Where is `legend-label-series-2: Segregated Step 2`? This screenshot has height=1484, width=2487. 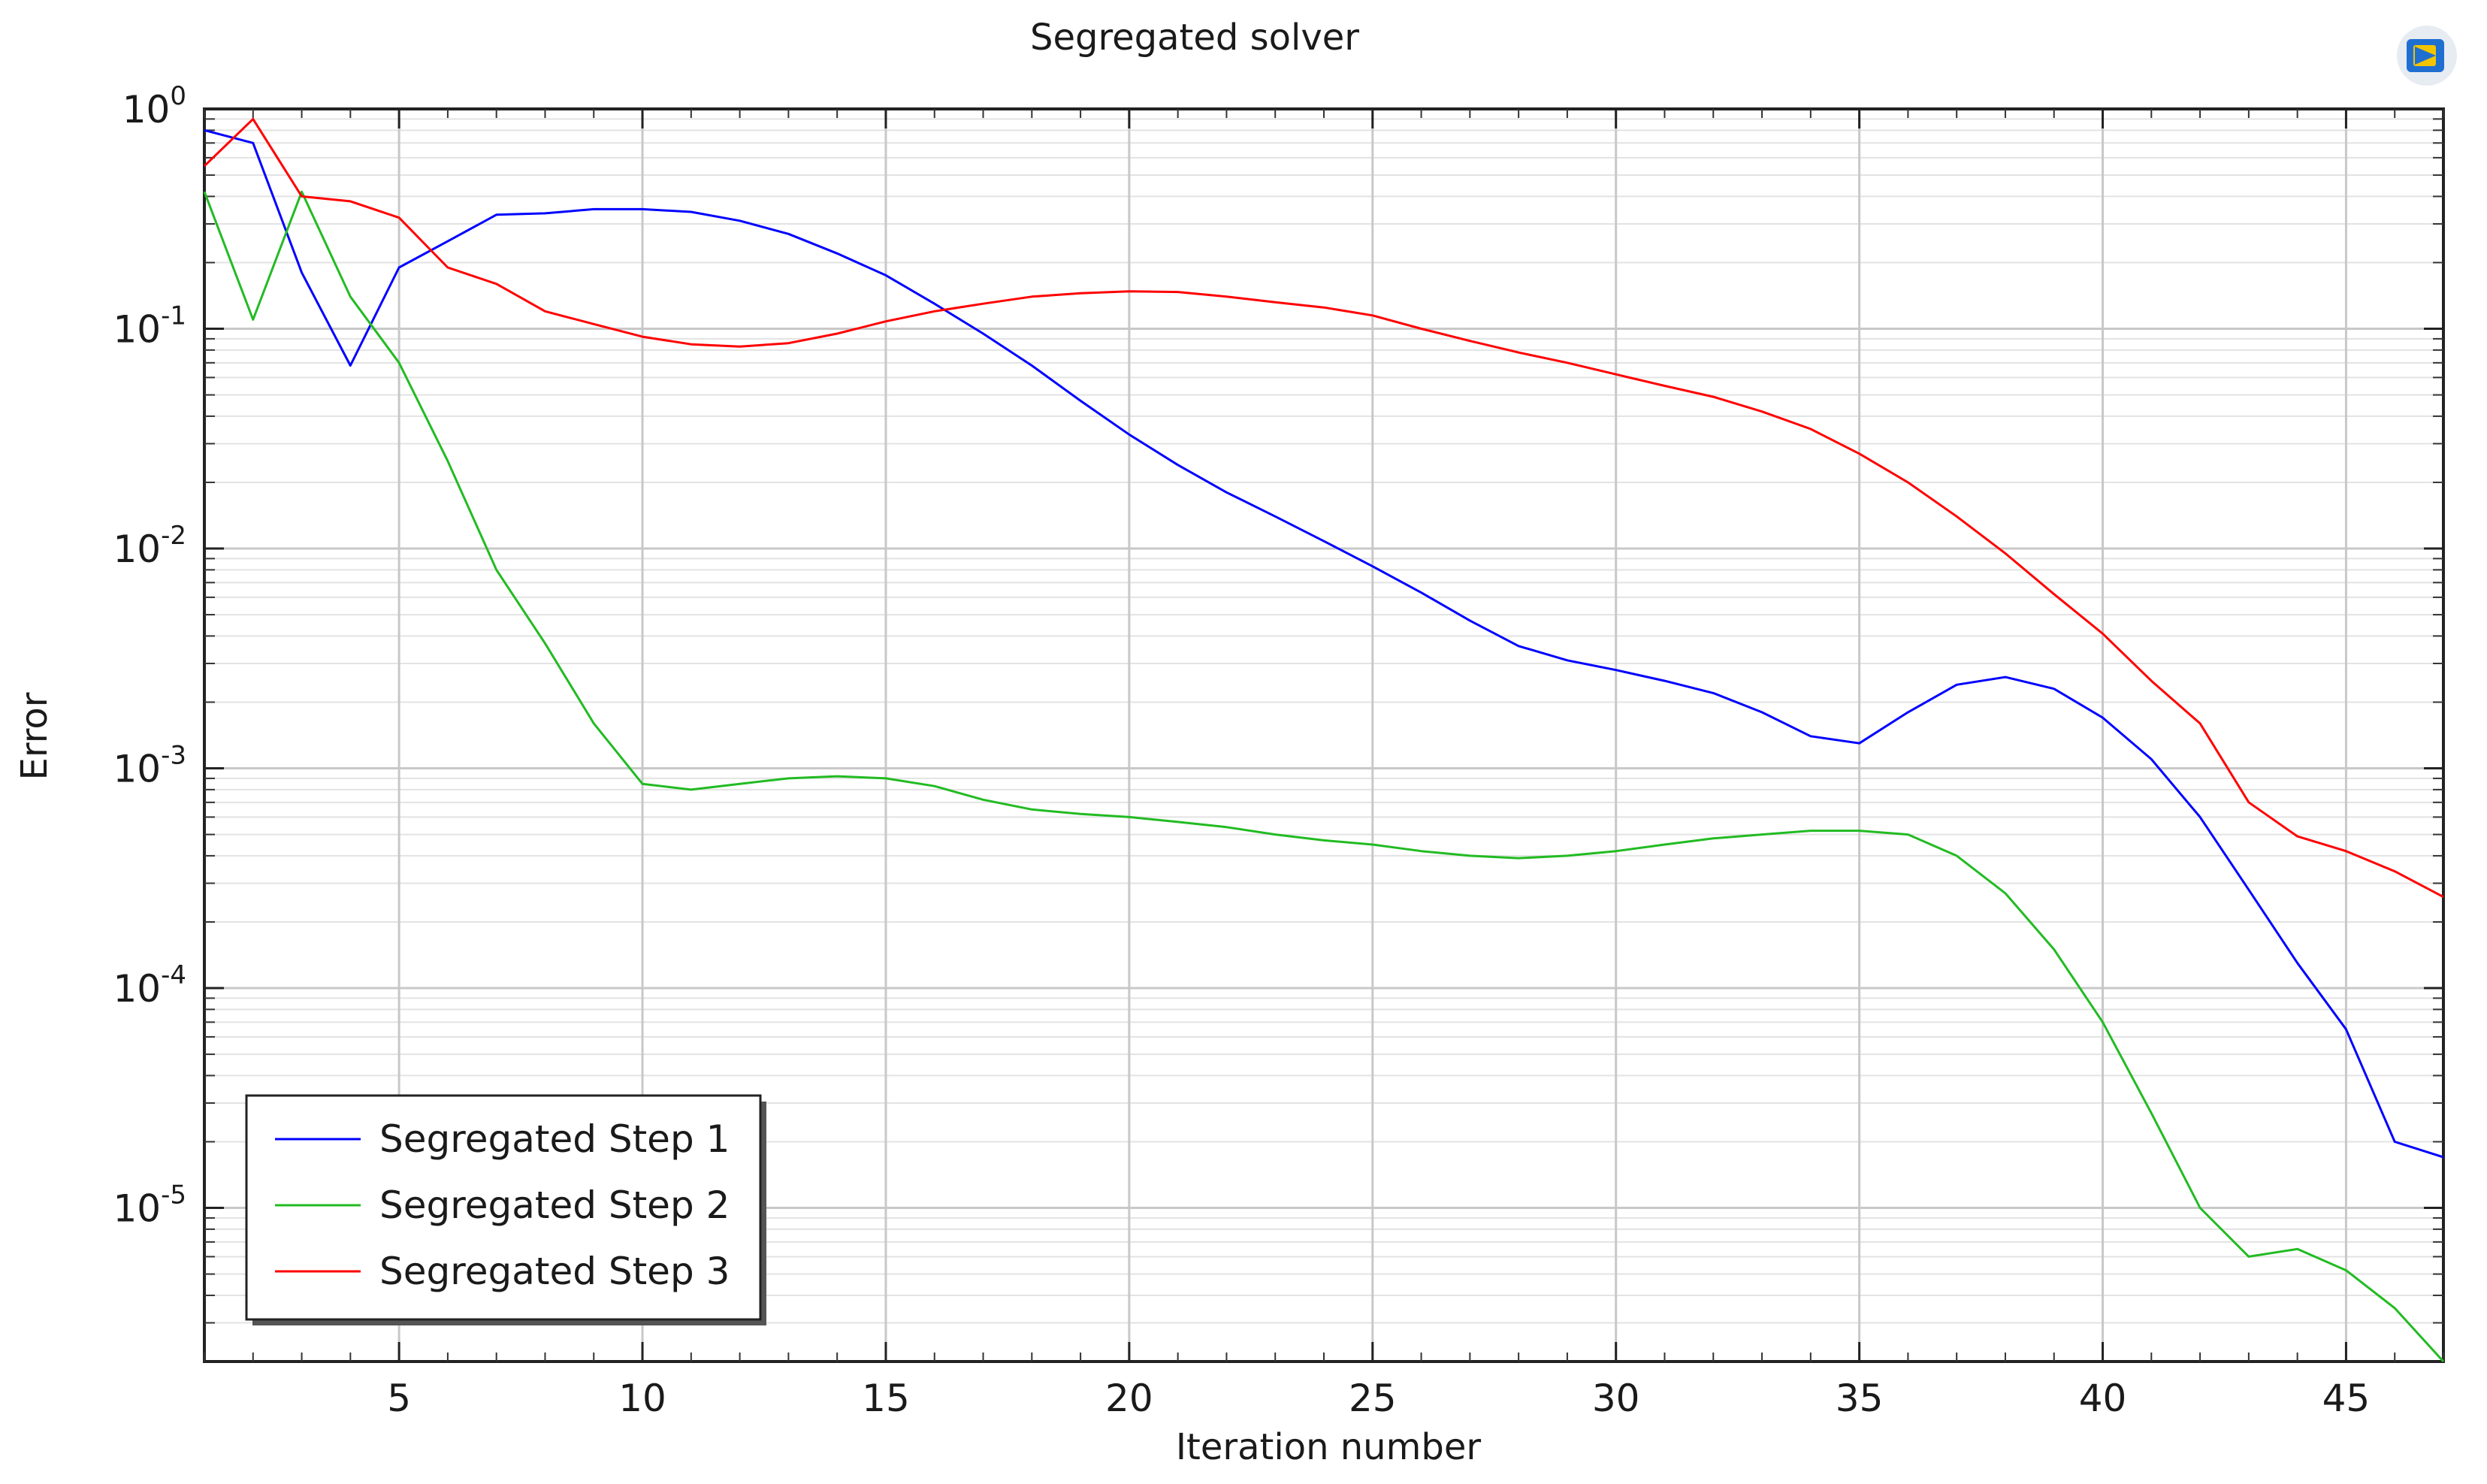
legend-label-series-2: Segregated Step 2 is located at coordinates (554, 1205).